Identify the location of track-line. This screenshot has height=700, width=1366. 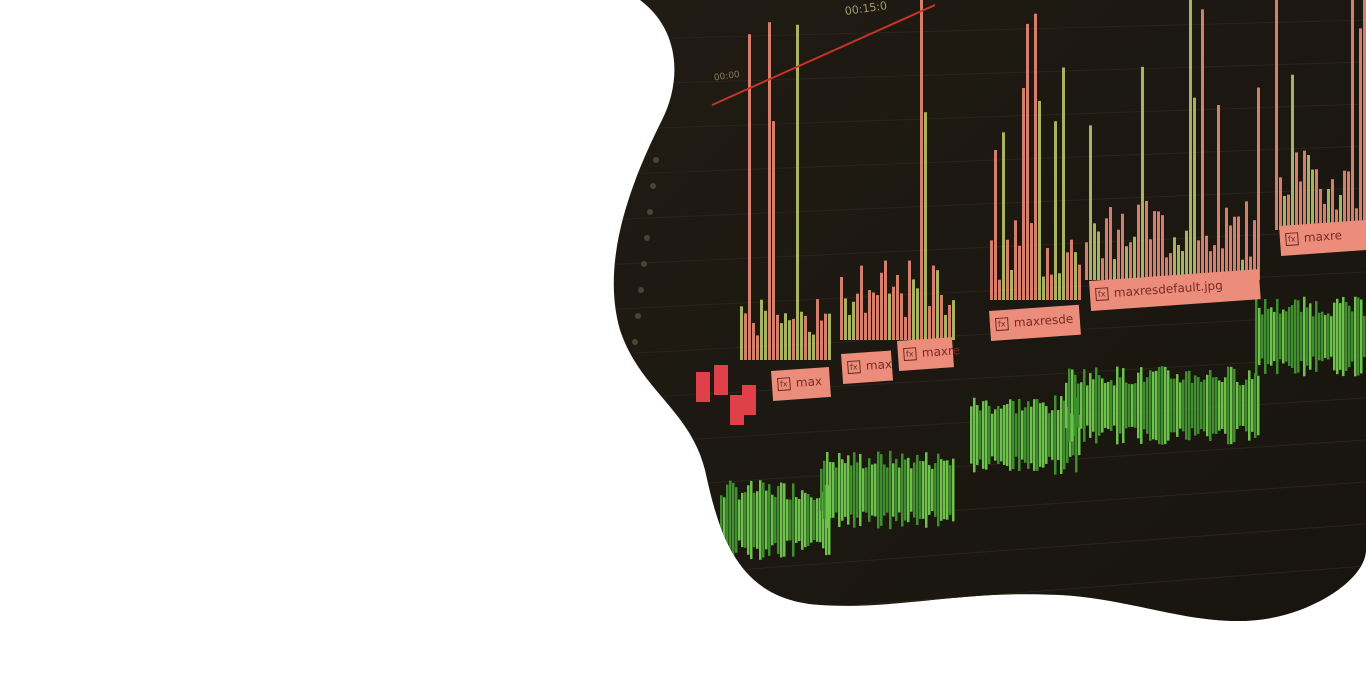
(989, 160).